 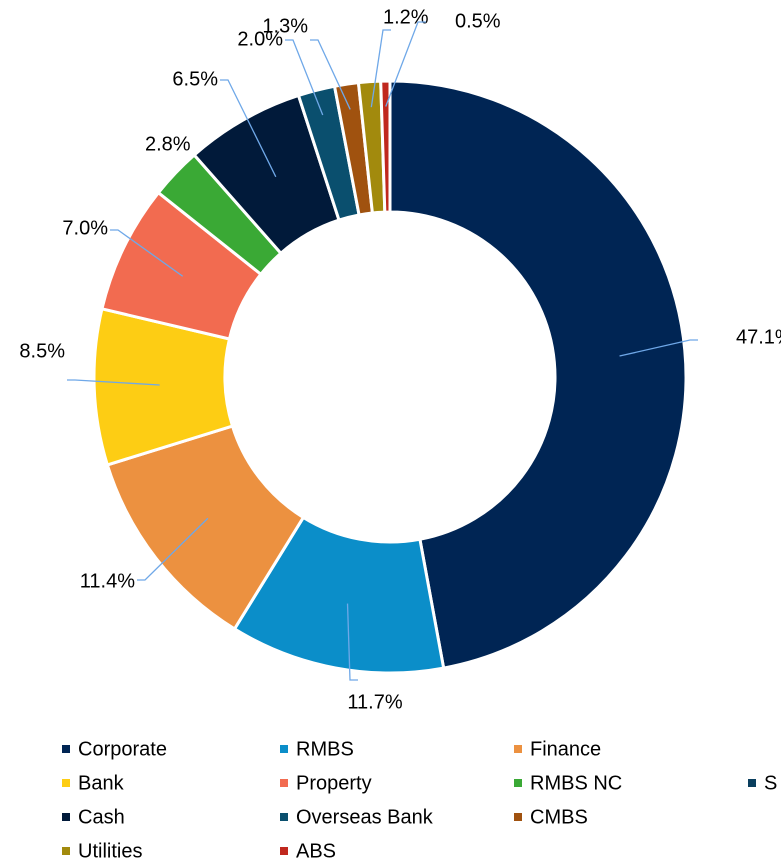 I want to click on data-label: 0.5%, so click(x=478, y=21).